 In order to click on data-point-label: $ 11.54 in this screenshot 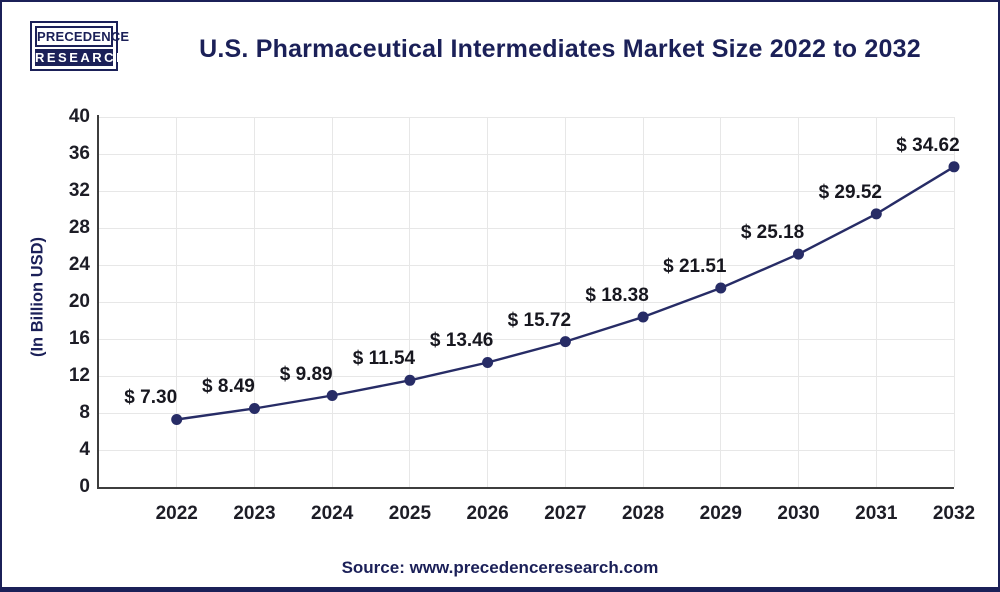, I will do `click(384, 359)`.